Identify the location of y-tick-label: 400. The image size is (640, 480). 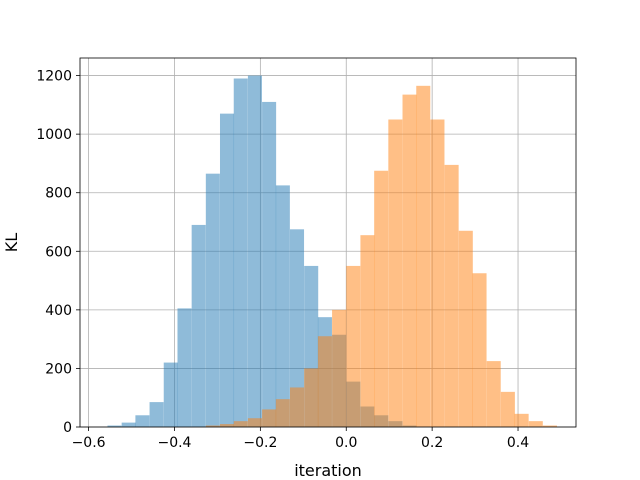
(58, 311).